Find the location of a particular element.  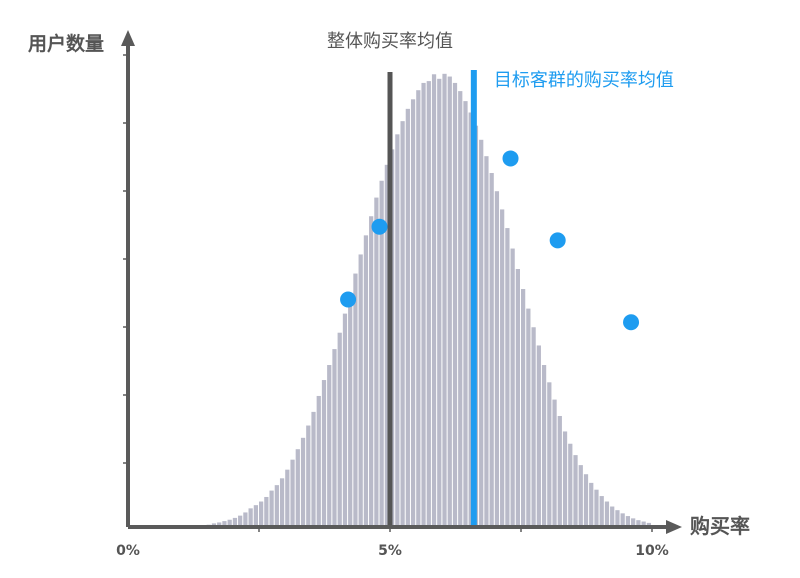

reference-lines is located at coordinates (432, 298).